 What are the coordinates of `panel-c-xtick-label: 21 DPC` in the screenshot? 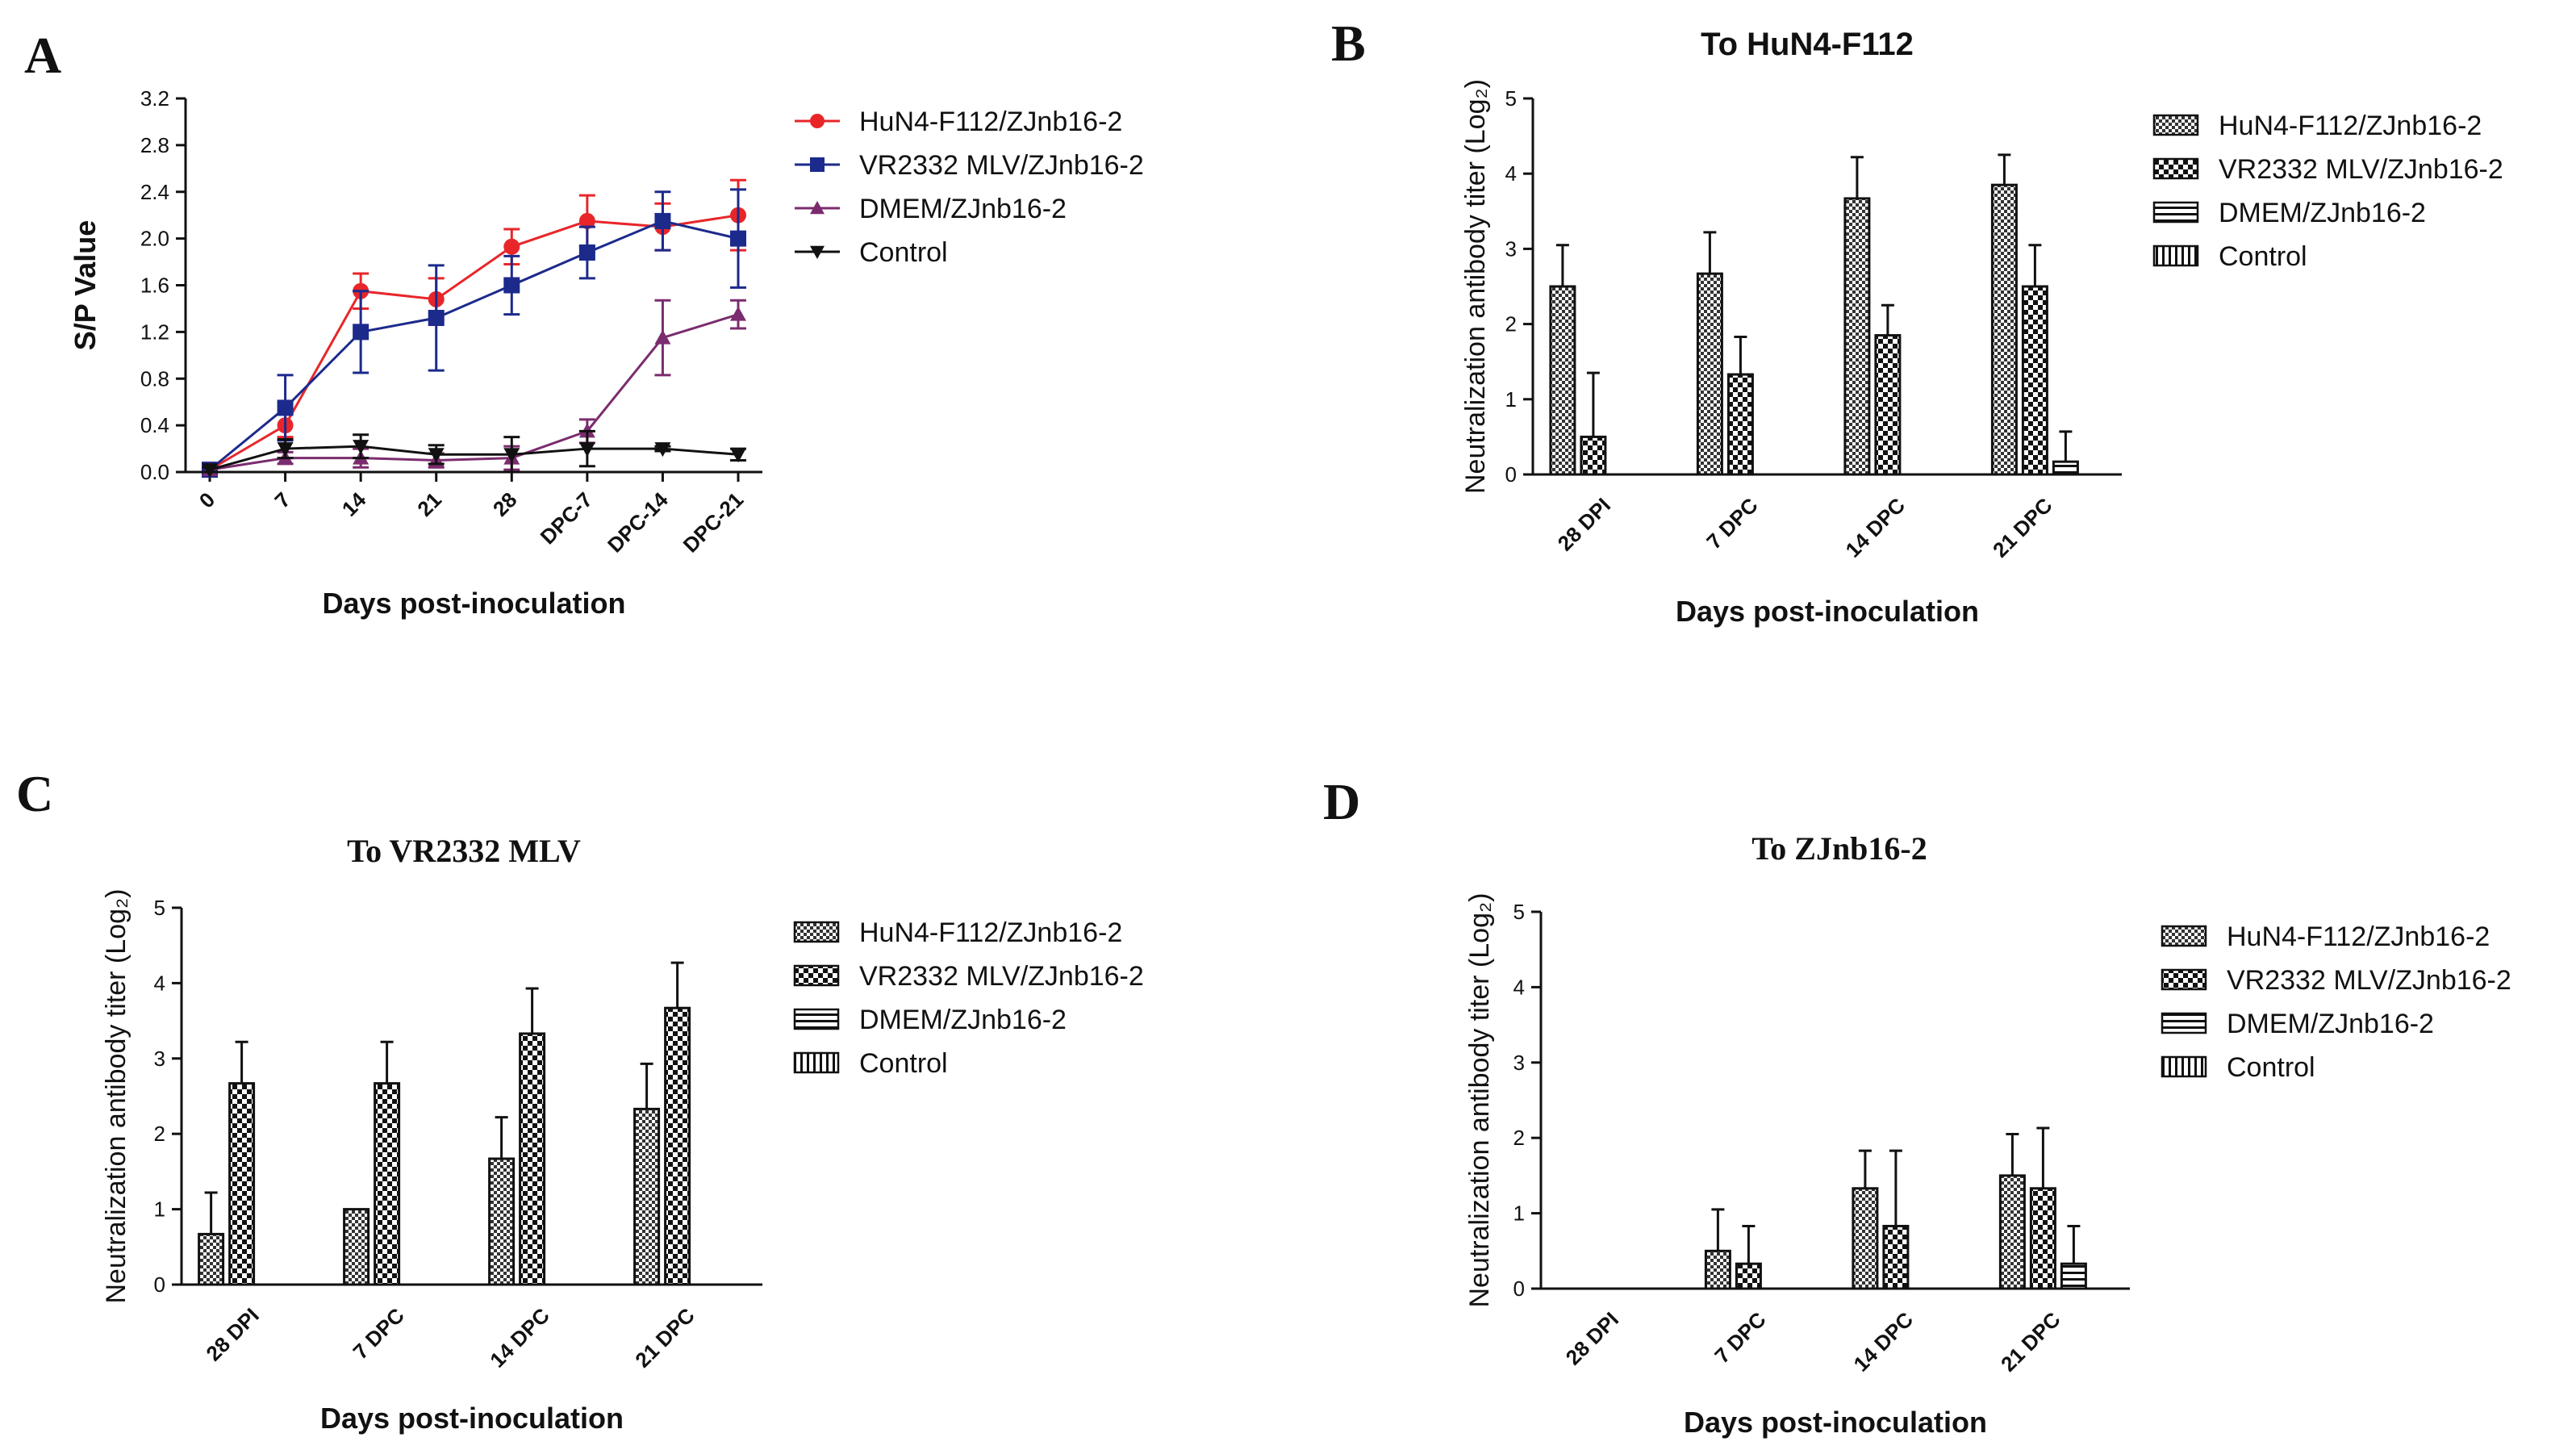 It's located at (664, 1338).